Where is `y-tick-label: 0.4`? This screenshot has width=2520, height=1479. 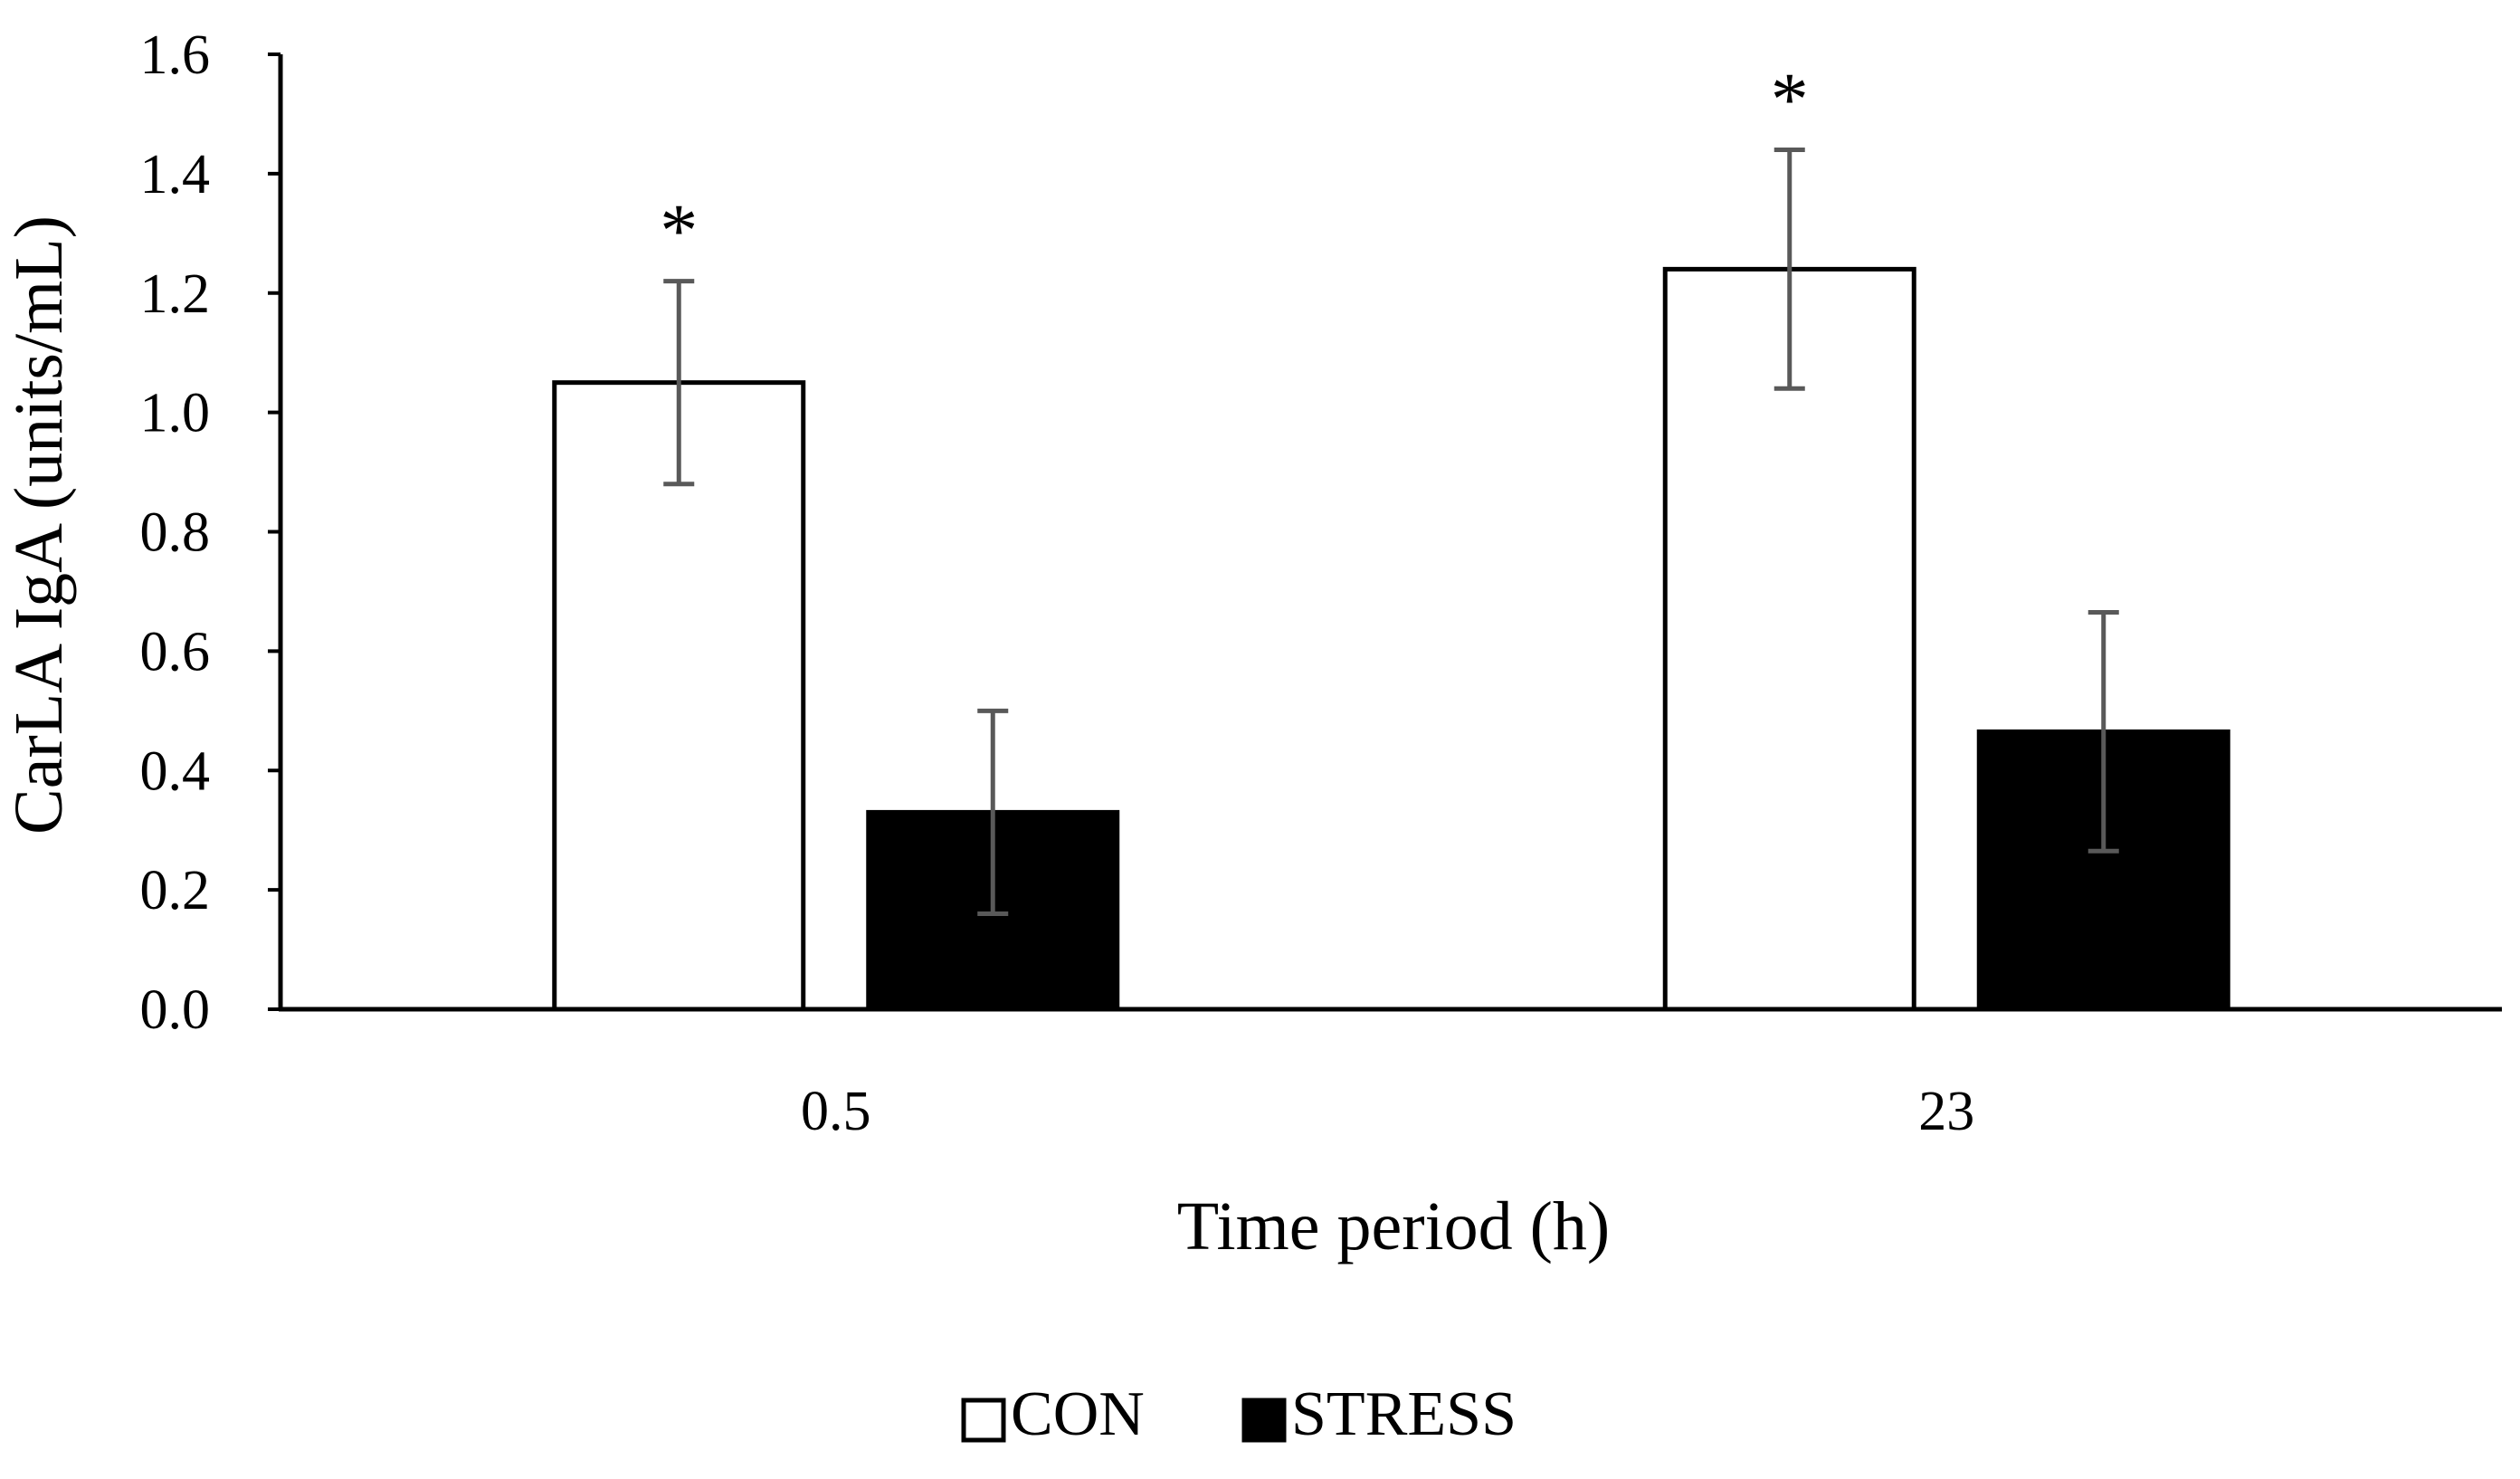 y-tick-label: 0.4 is located at coordinates (176, 771).